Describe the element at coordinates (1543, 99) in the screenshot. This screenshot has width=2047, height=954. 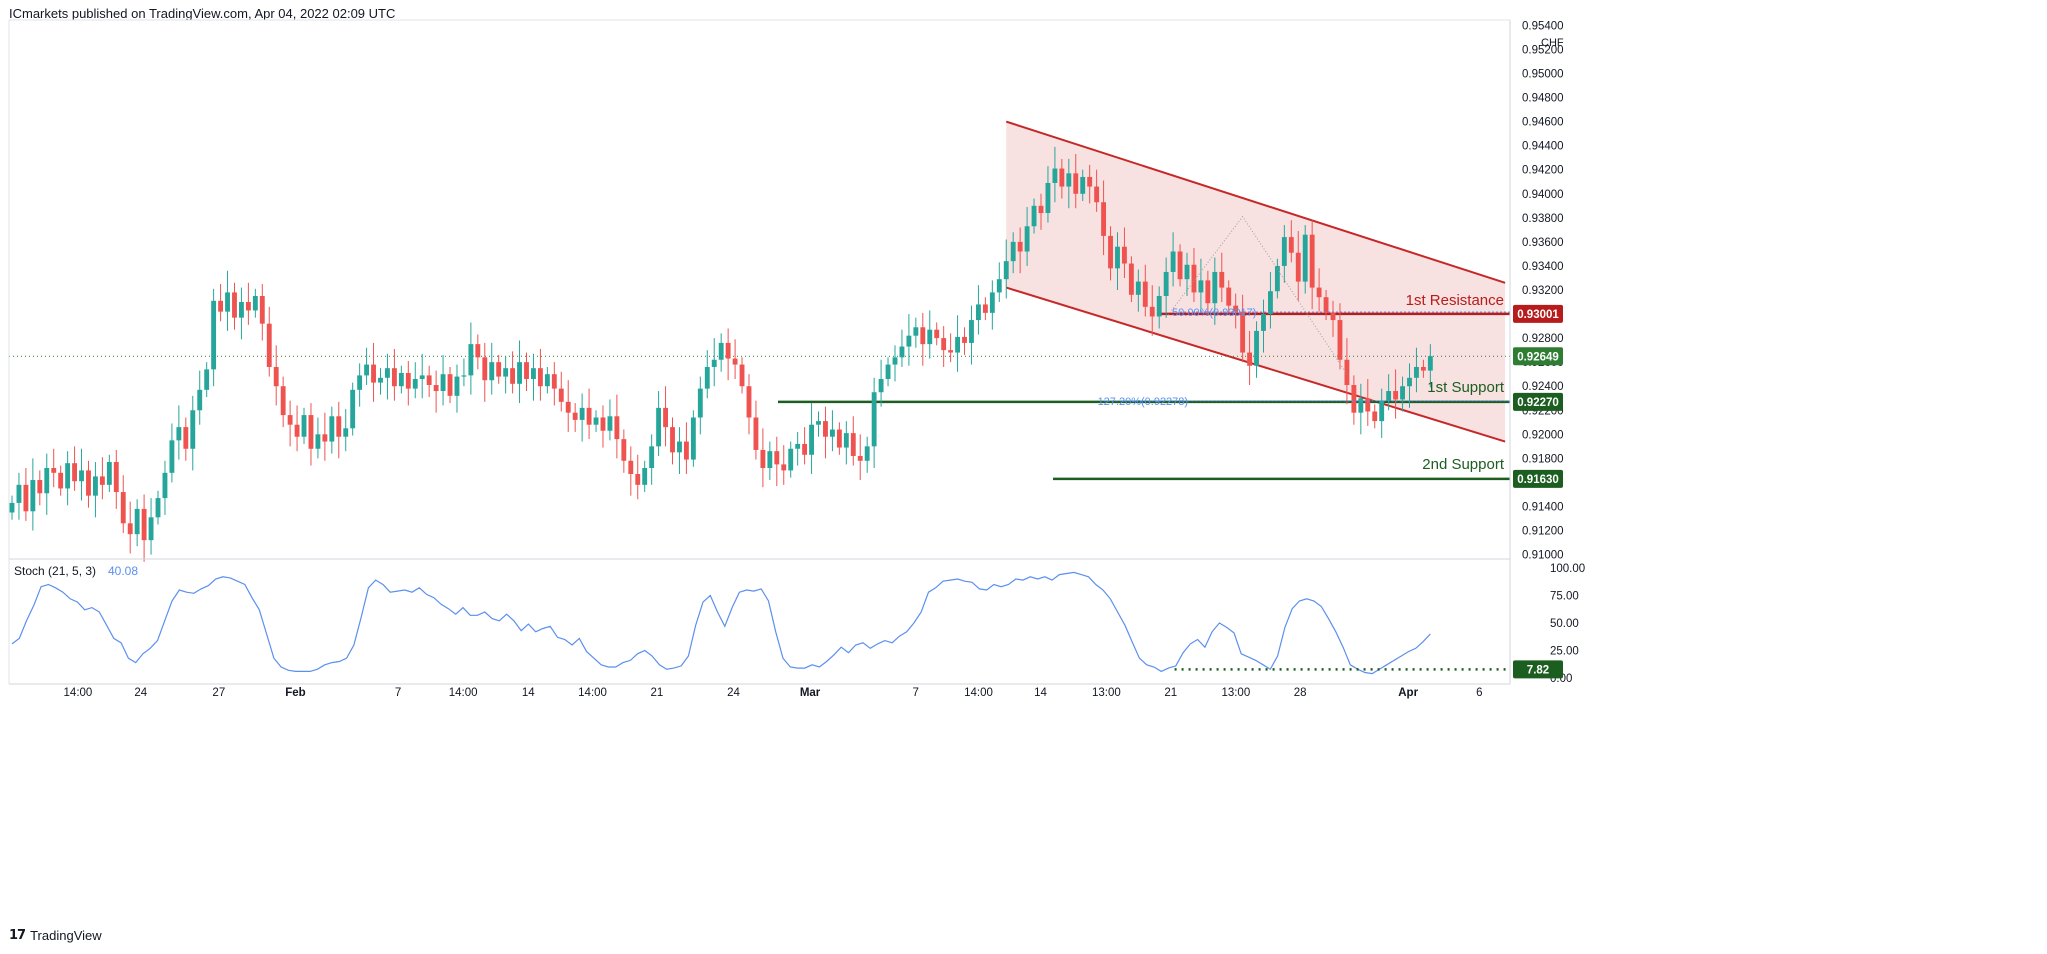
I see `price-tick-label: 0.94800` at that location.